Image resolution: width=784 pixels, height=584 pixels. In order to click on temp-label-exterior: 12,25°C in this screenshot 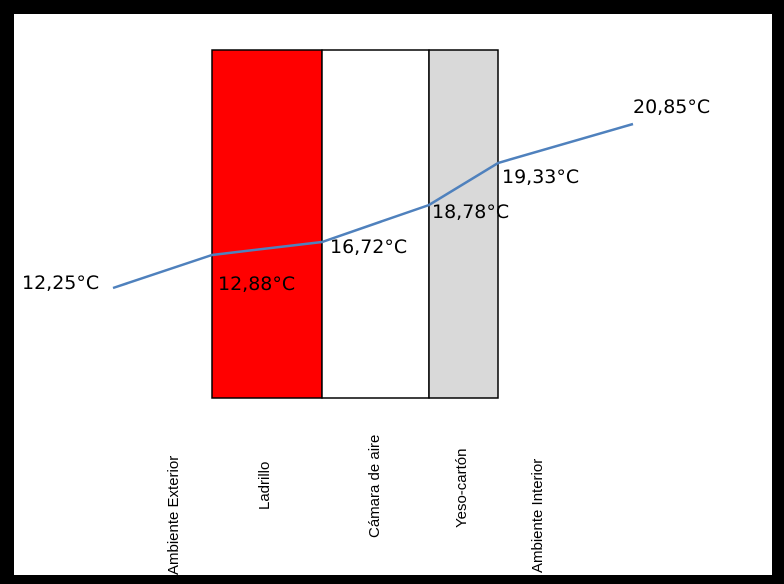, I will do `click(60, 283)`.